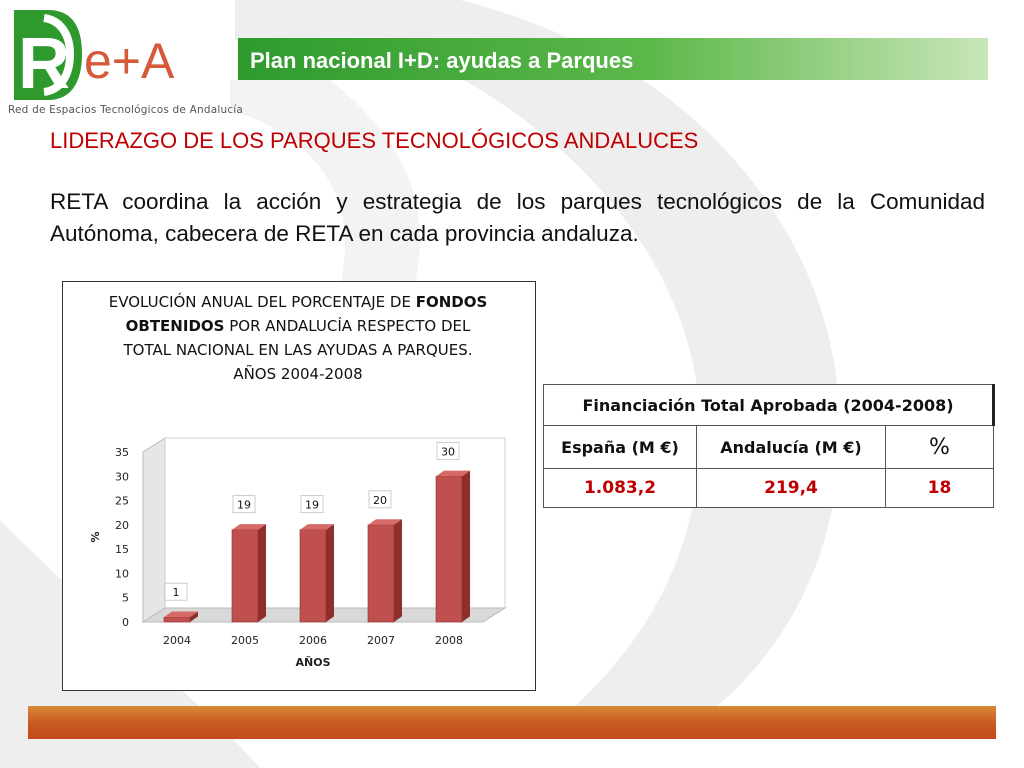 The image size is (1024, 768). What do you see at coordinates (791, 488) in the screenshot?
I see `cell-andalucia: 219,4` at bounding box center [791, 488].